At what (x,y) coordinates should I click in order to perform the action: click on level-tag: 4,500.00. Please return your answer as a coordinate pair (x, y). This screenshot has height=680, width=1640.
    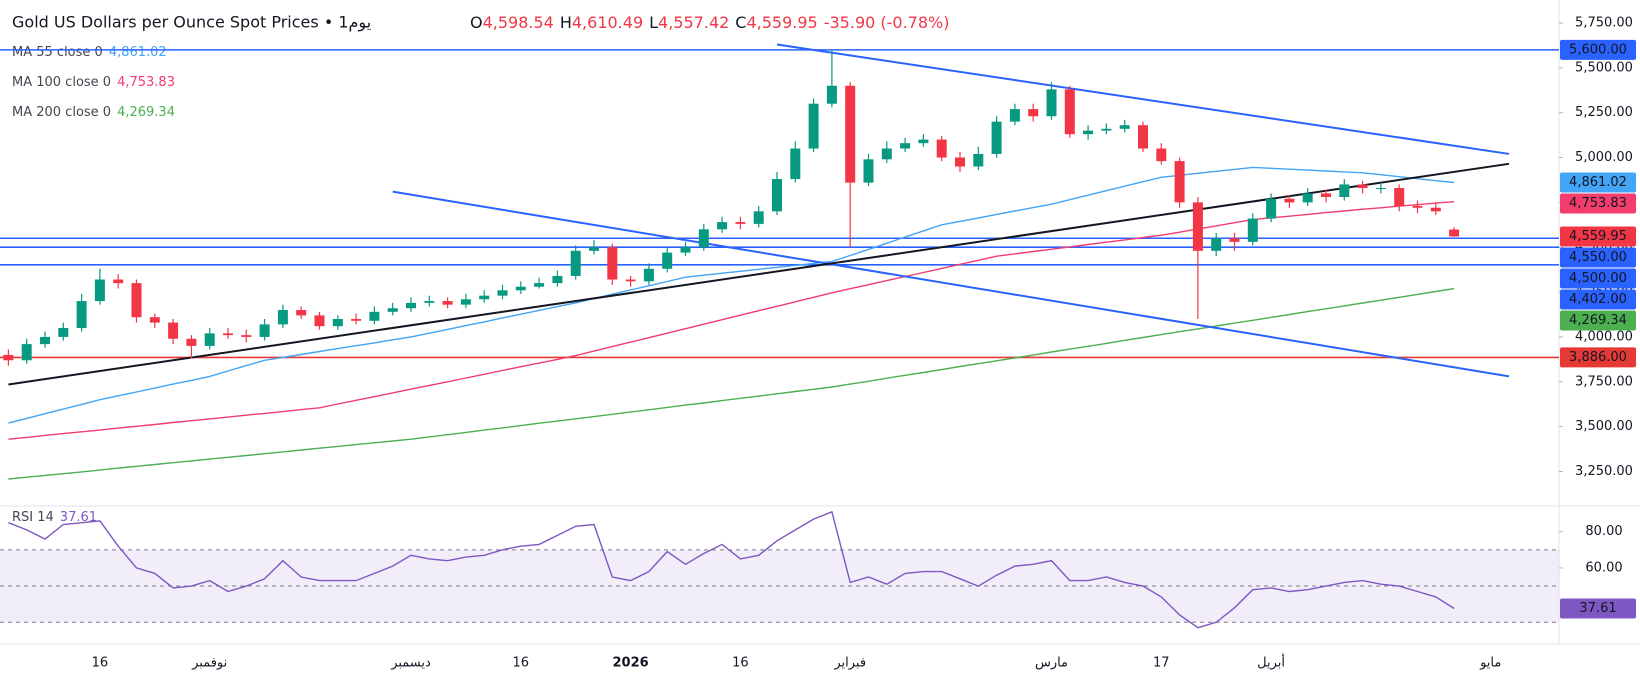
    Looking at the image, I should click on (1598, 278).